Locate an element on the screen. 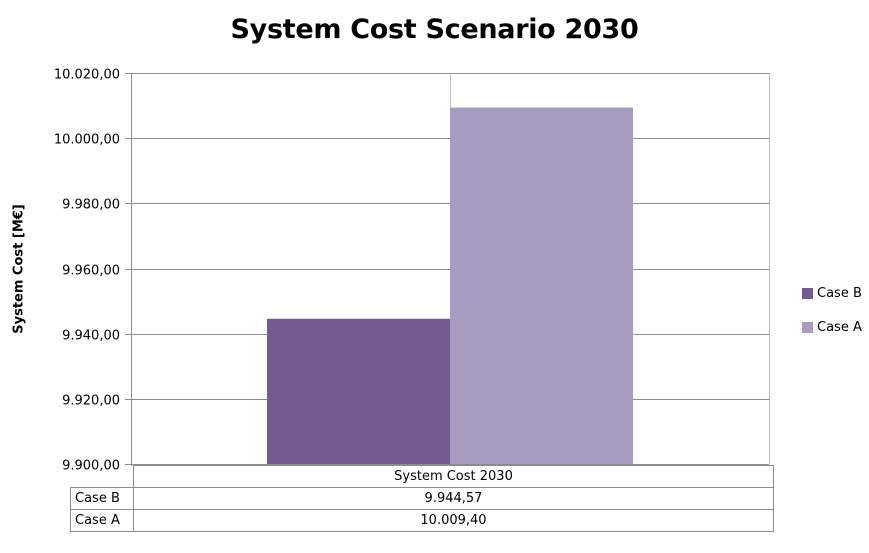 This screenshot has width=869, height=553. bar-case-b is located at coordinates (358, 391).